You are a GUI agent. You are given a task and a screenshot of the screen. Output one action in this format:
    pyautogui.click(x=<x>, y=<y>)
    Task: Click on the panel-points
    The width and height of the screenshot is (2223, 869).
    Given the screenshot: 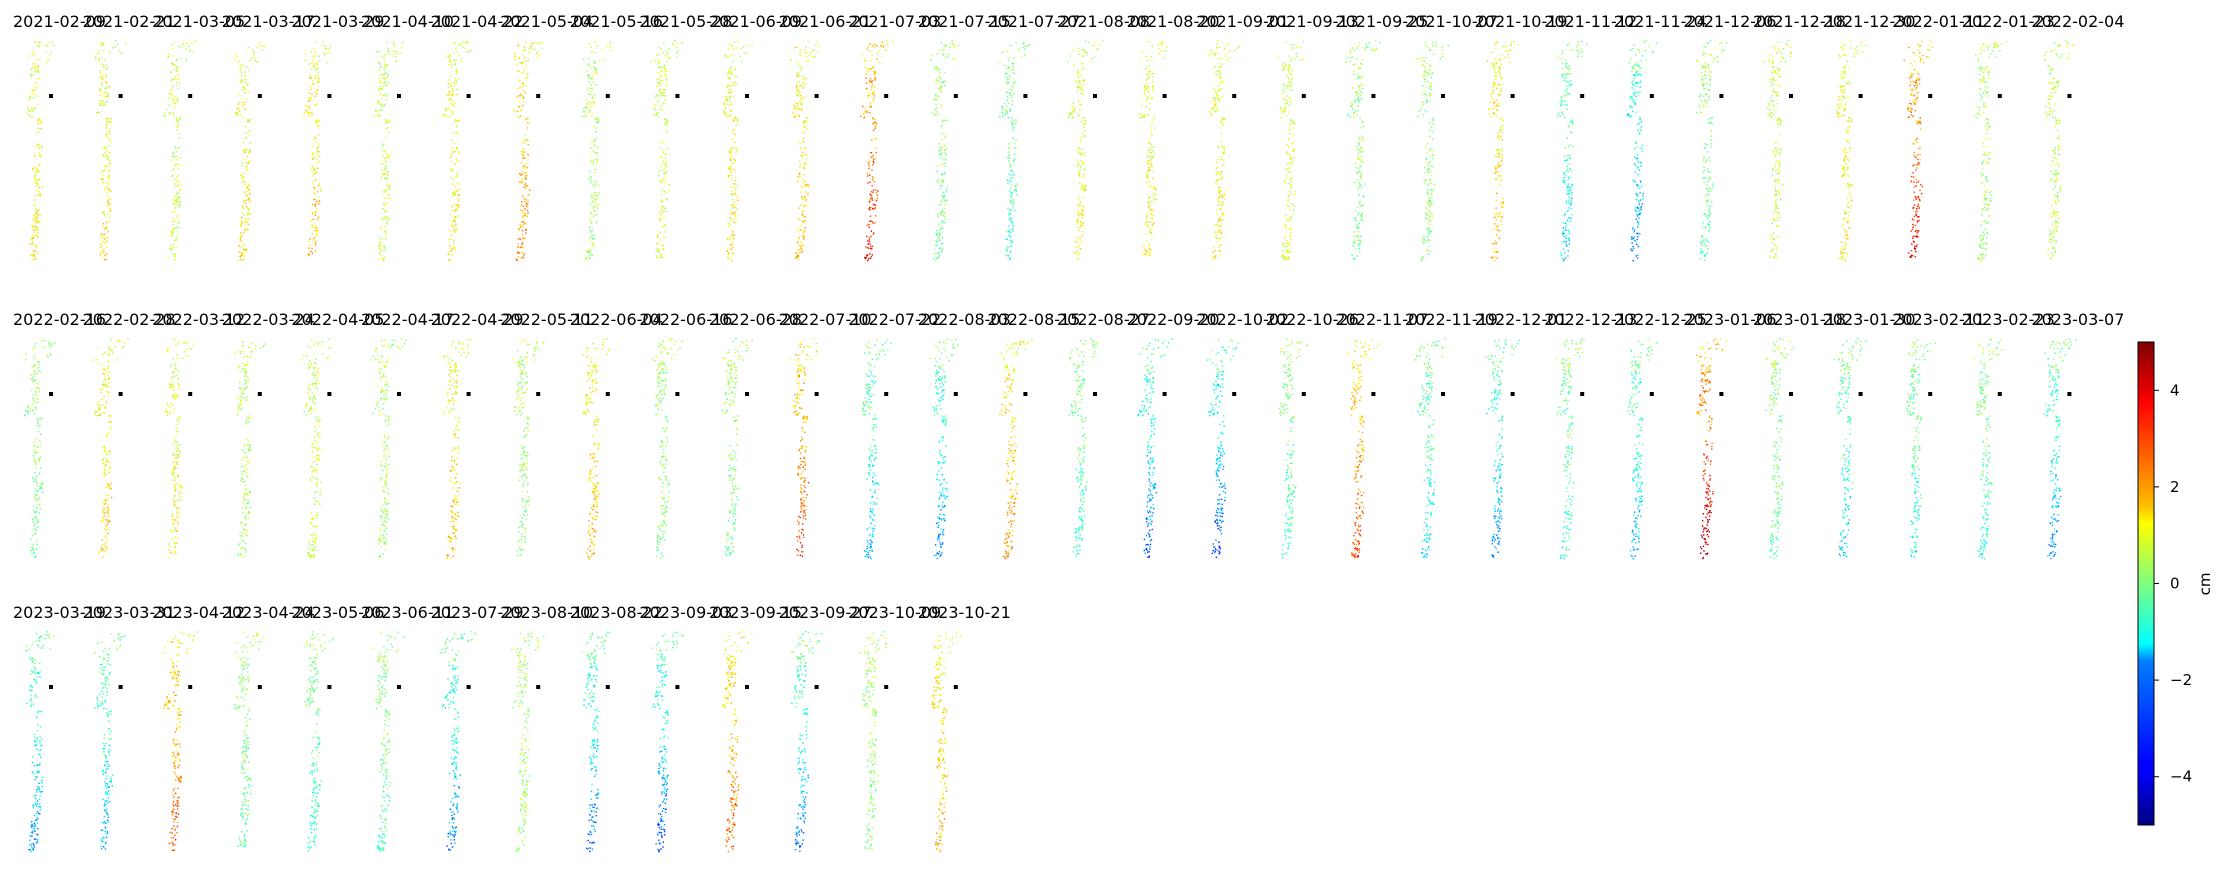 What is the action you would take?
    pyautogui.click(x=1432, y=151)
    